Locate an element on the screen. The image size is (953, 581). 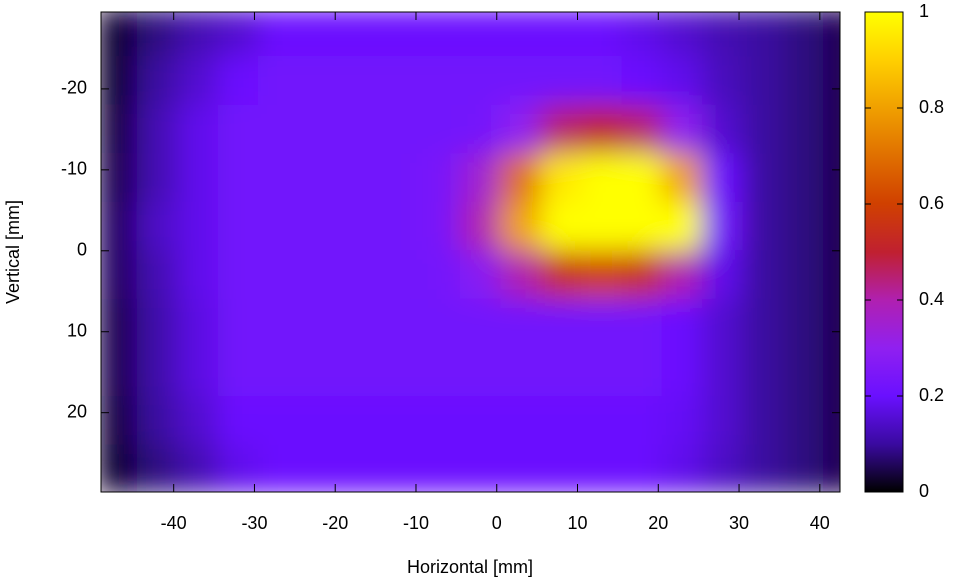
y-tick-label: -10 is located at coordinates (74, 169).